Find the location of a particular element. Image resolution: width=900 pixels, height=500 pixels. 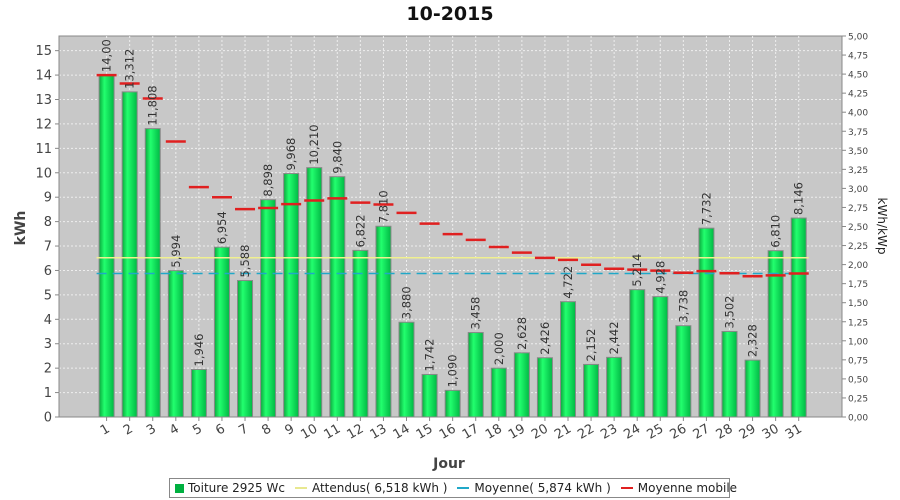

x-tick-label: 4 is located at coordinates (174, 429).